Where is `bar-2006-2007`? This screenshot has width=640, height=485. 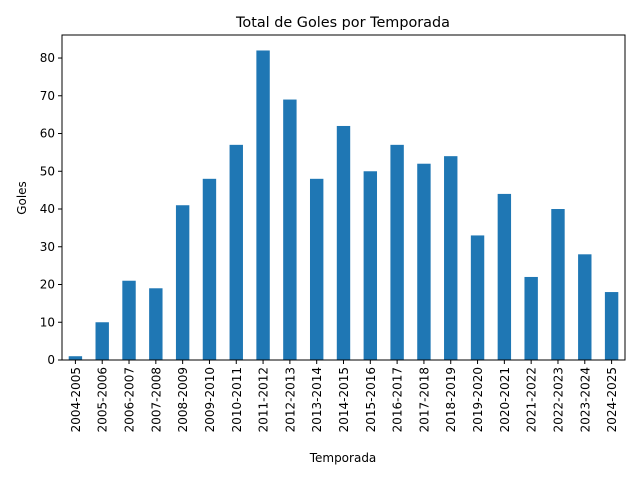 bar-2006-2007 is located at coordinates (129, 320).